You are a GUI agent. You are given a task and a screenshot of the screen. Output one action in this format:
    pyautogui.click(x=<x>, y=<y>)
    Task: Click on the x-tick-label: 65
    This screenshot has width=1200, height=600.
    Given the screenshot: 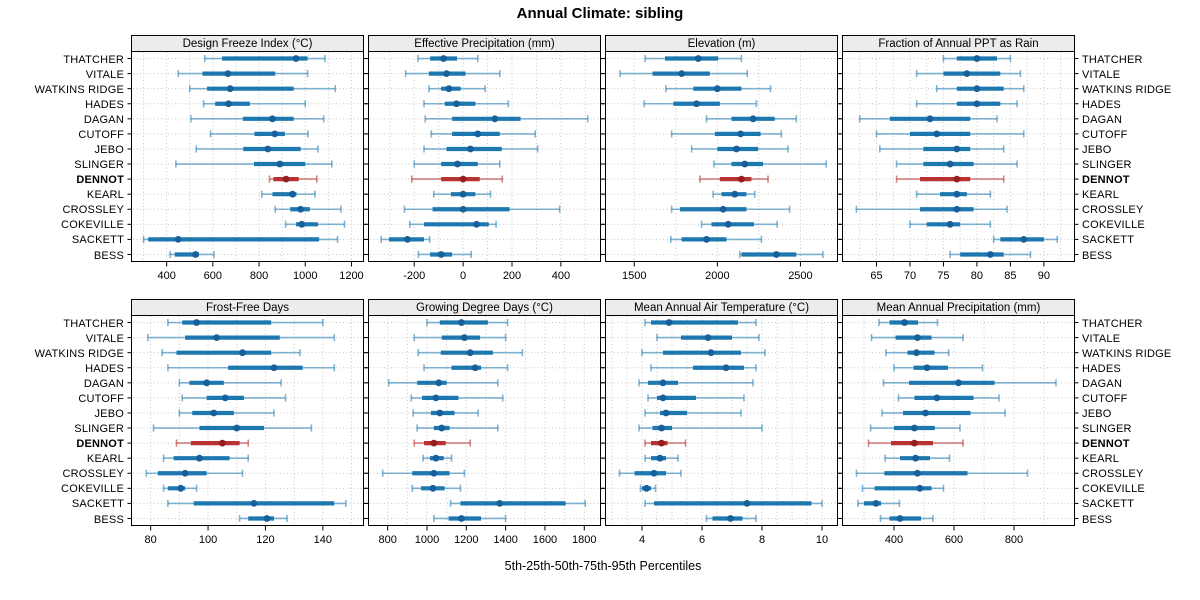 What is the action you would take?
    pyautogui.click(x=876, y=276)
    